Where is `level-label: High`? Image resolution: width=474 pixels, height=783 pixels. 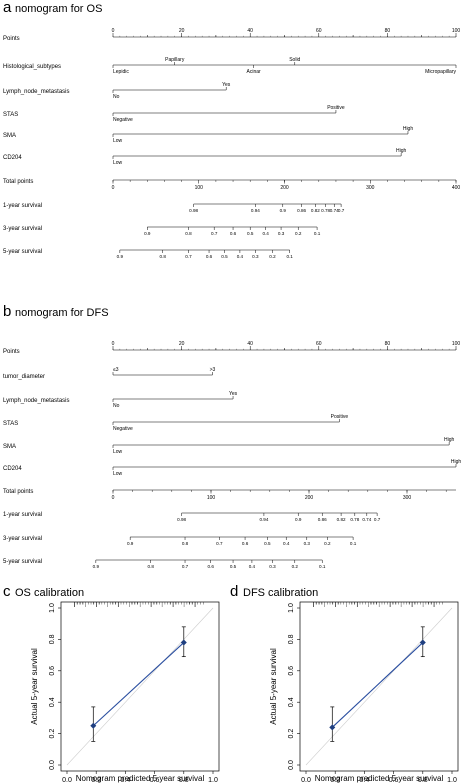 level-label: High is located at coordinates (401, 151).